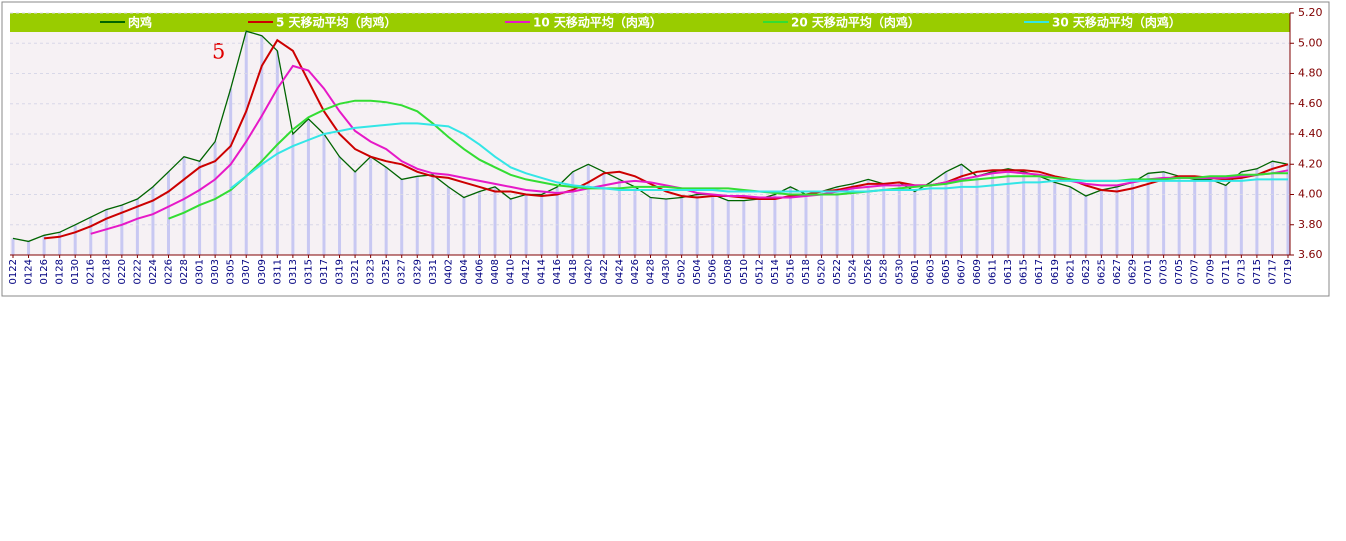 The width and height of the screenshot is (1346, 541). Describe the element at coordinates (218, 52) in the screenshot. I see `annotation: 5` at that location.